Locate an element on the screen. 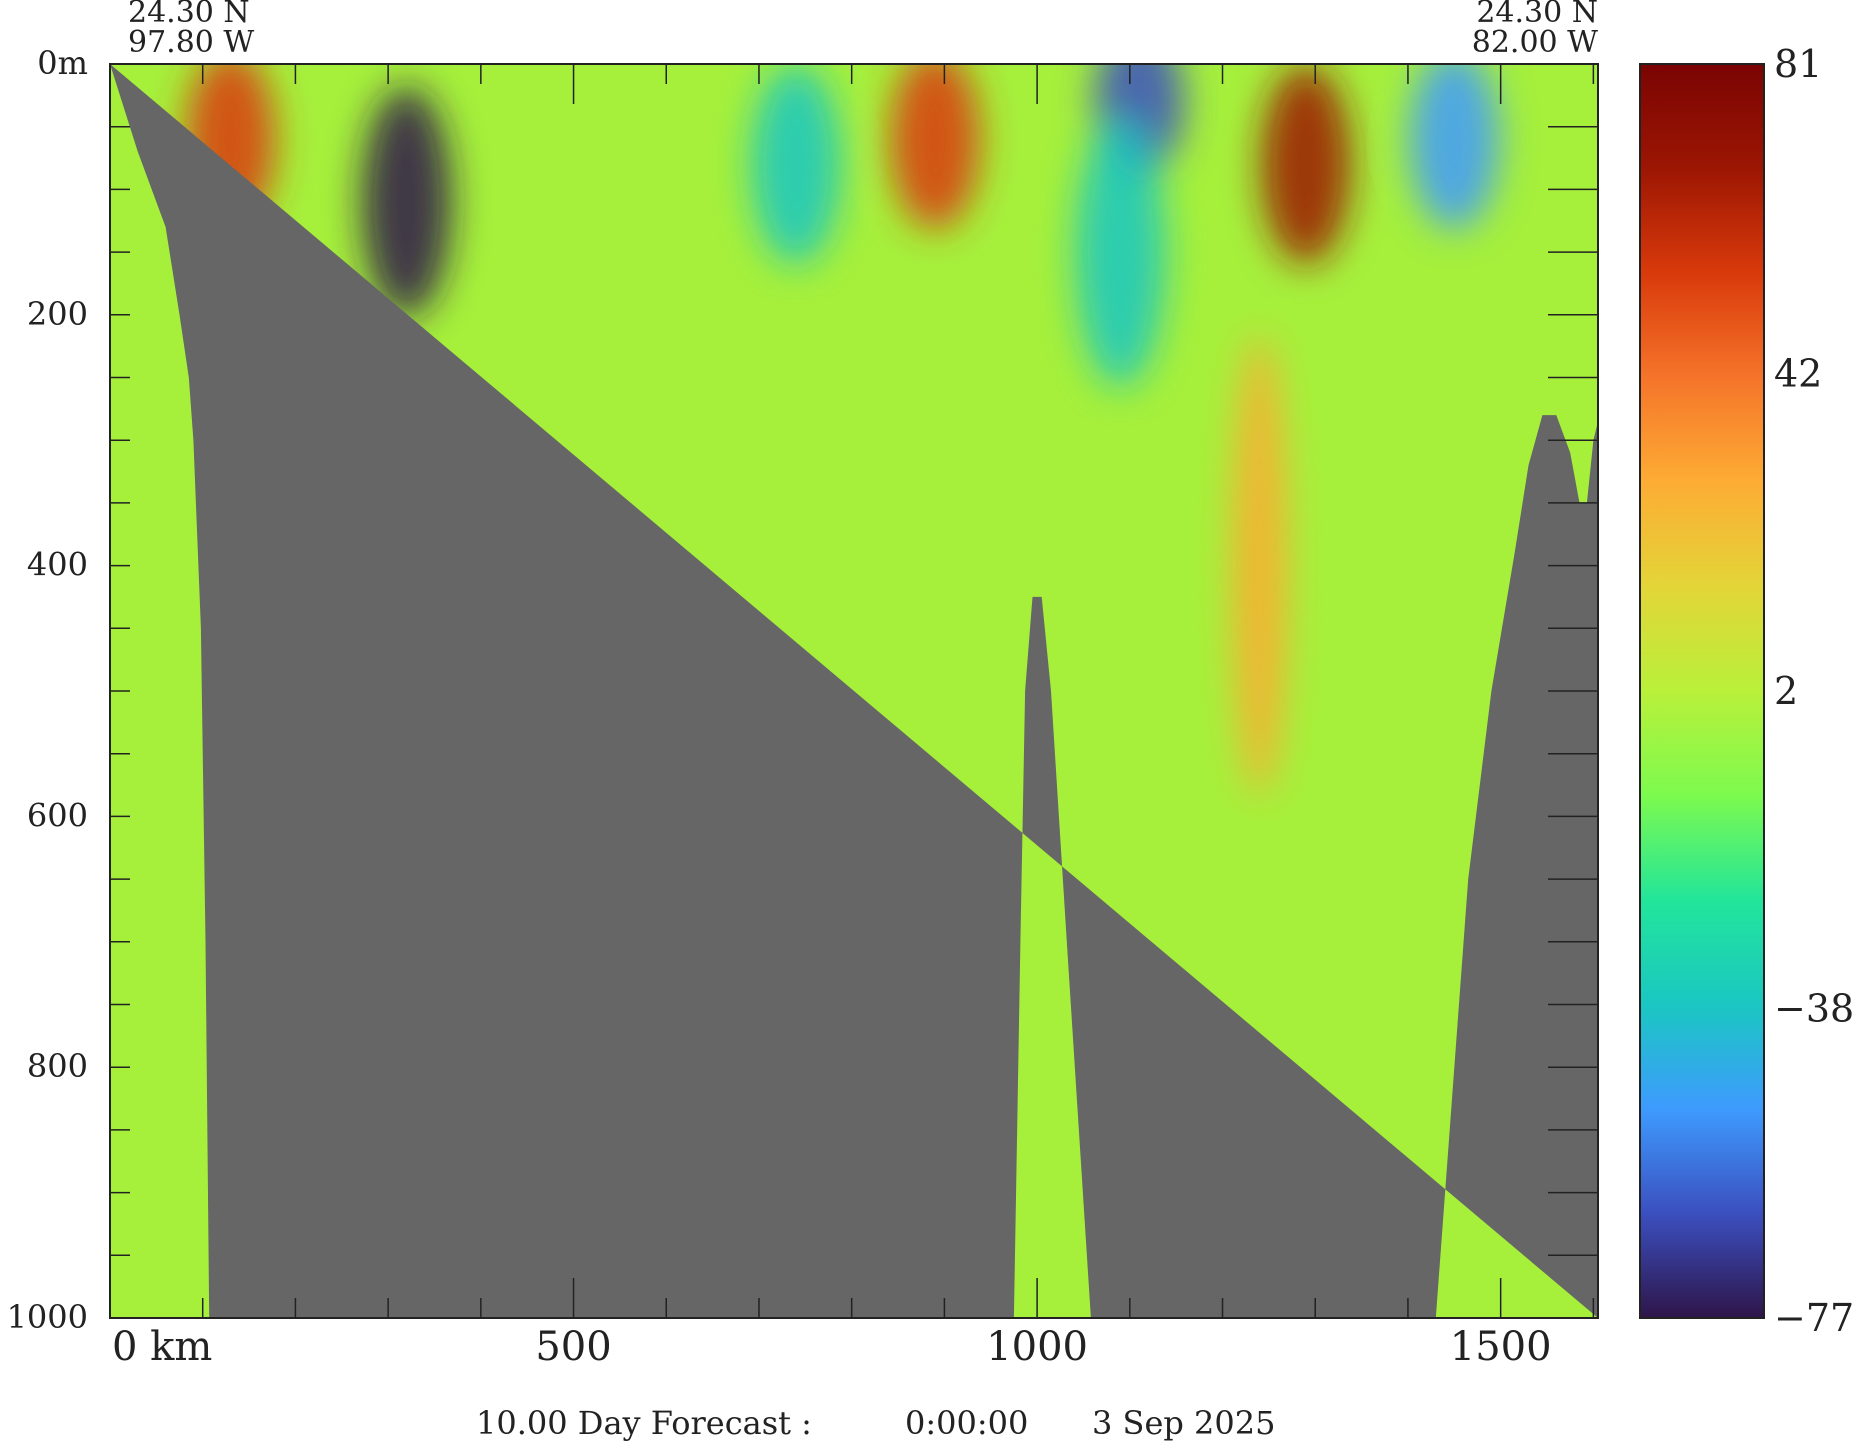  x-tick-label: 1500 is located at coordinates (1501, 1347).